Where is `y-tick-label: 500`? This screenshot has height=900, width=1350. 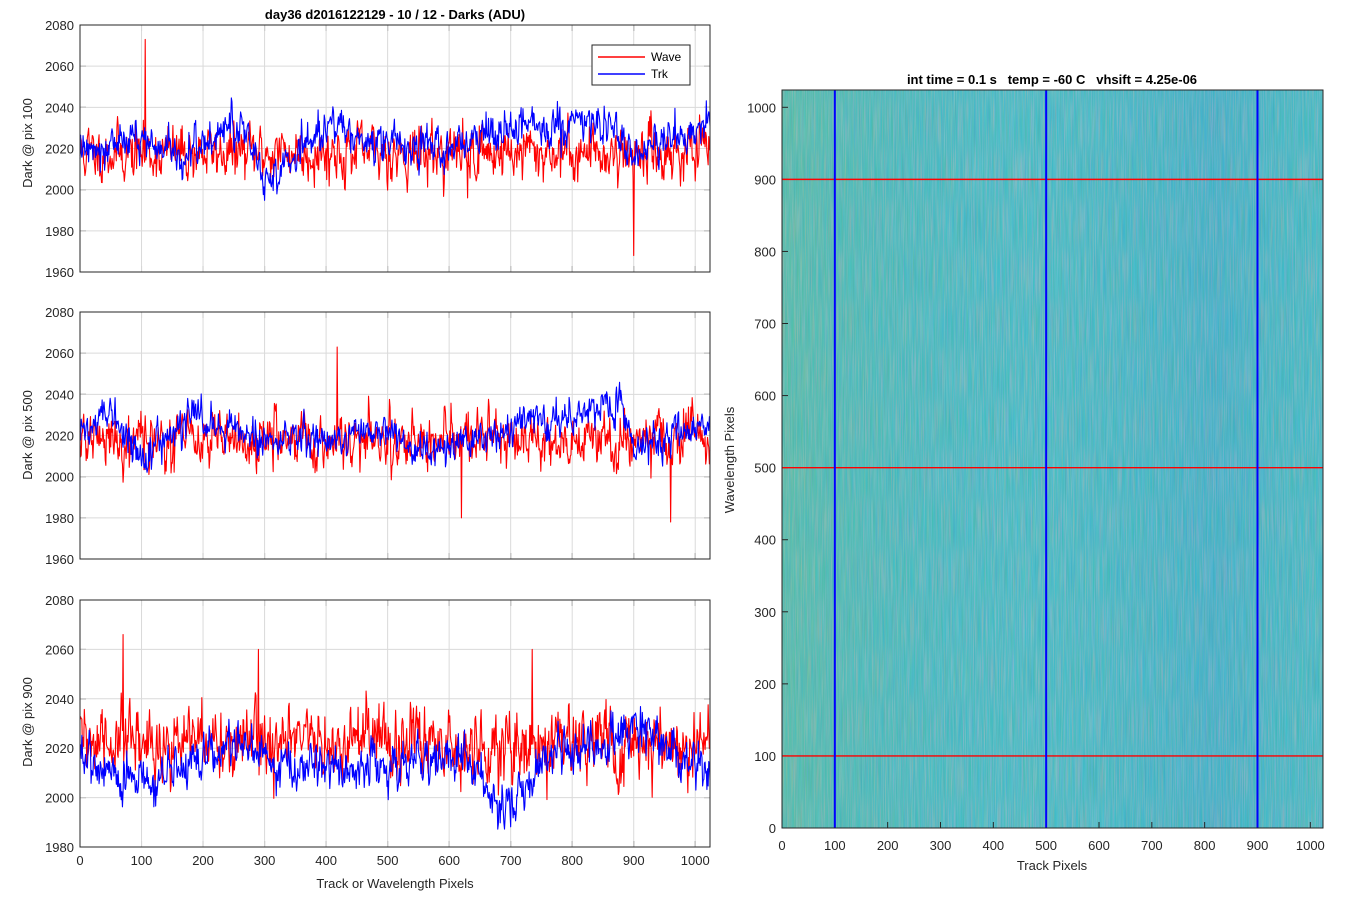 y-tick-label: 500 is located at coordinates (765, 468).